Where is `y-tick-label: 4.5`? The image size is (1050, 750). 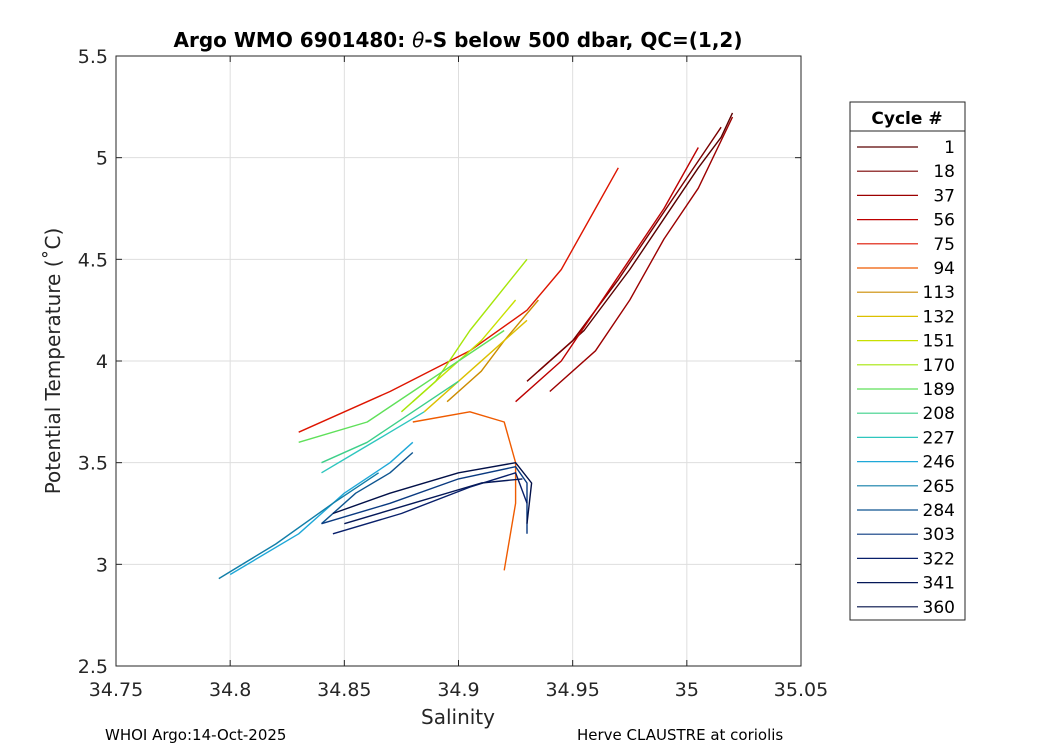
y-tick-label: 4.5 is located at coordinates (93, 260).